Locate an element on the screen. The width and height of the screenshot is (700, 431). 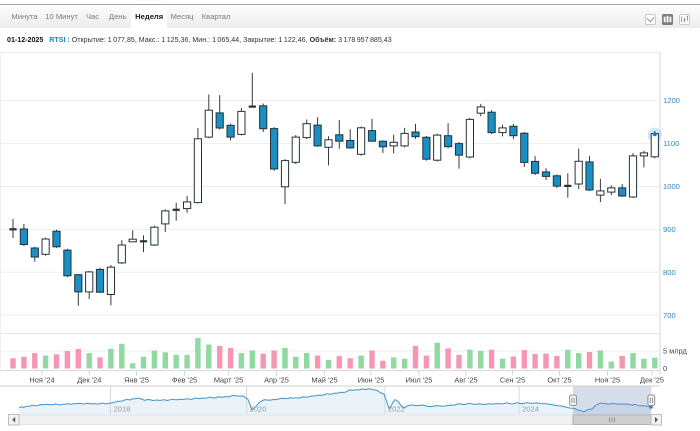
svg-text: Май '25 is located at coordinates (324, 380).